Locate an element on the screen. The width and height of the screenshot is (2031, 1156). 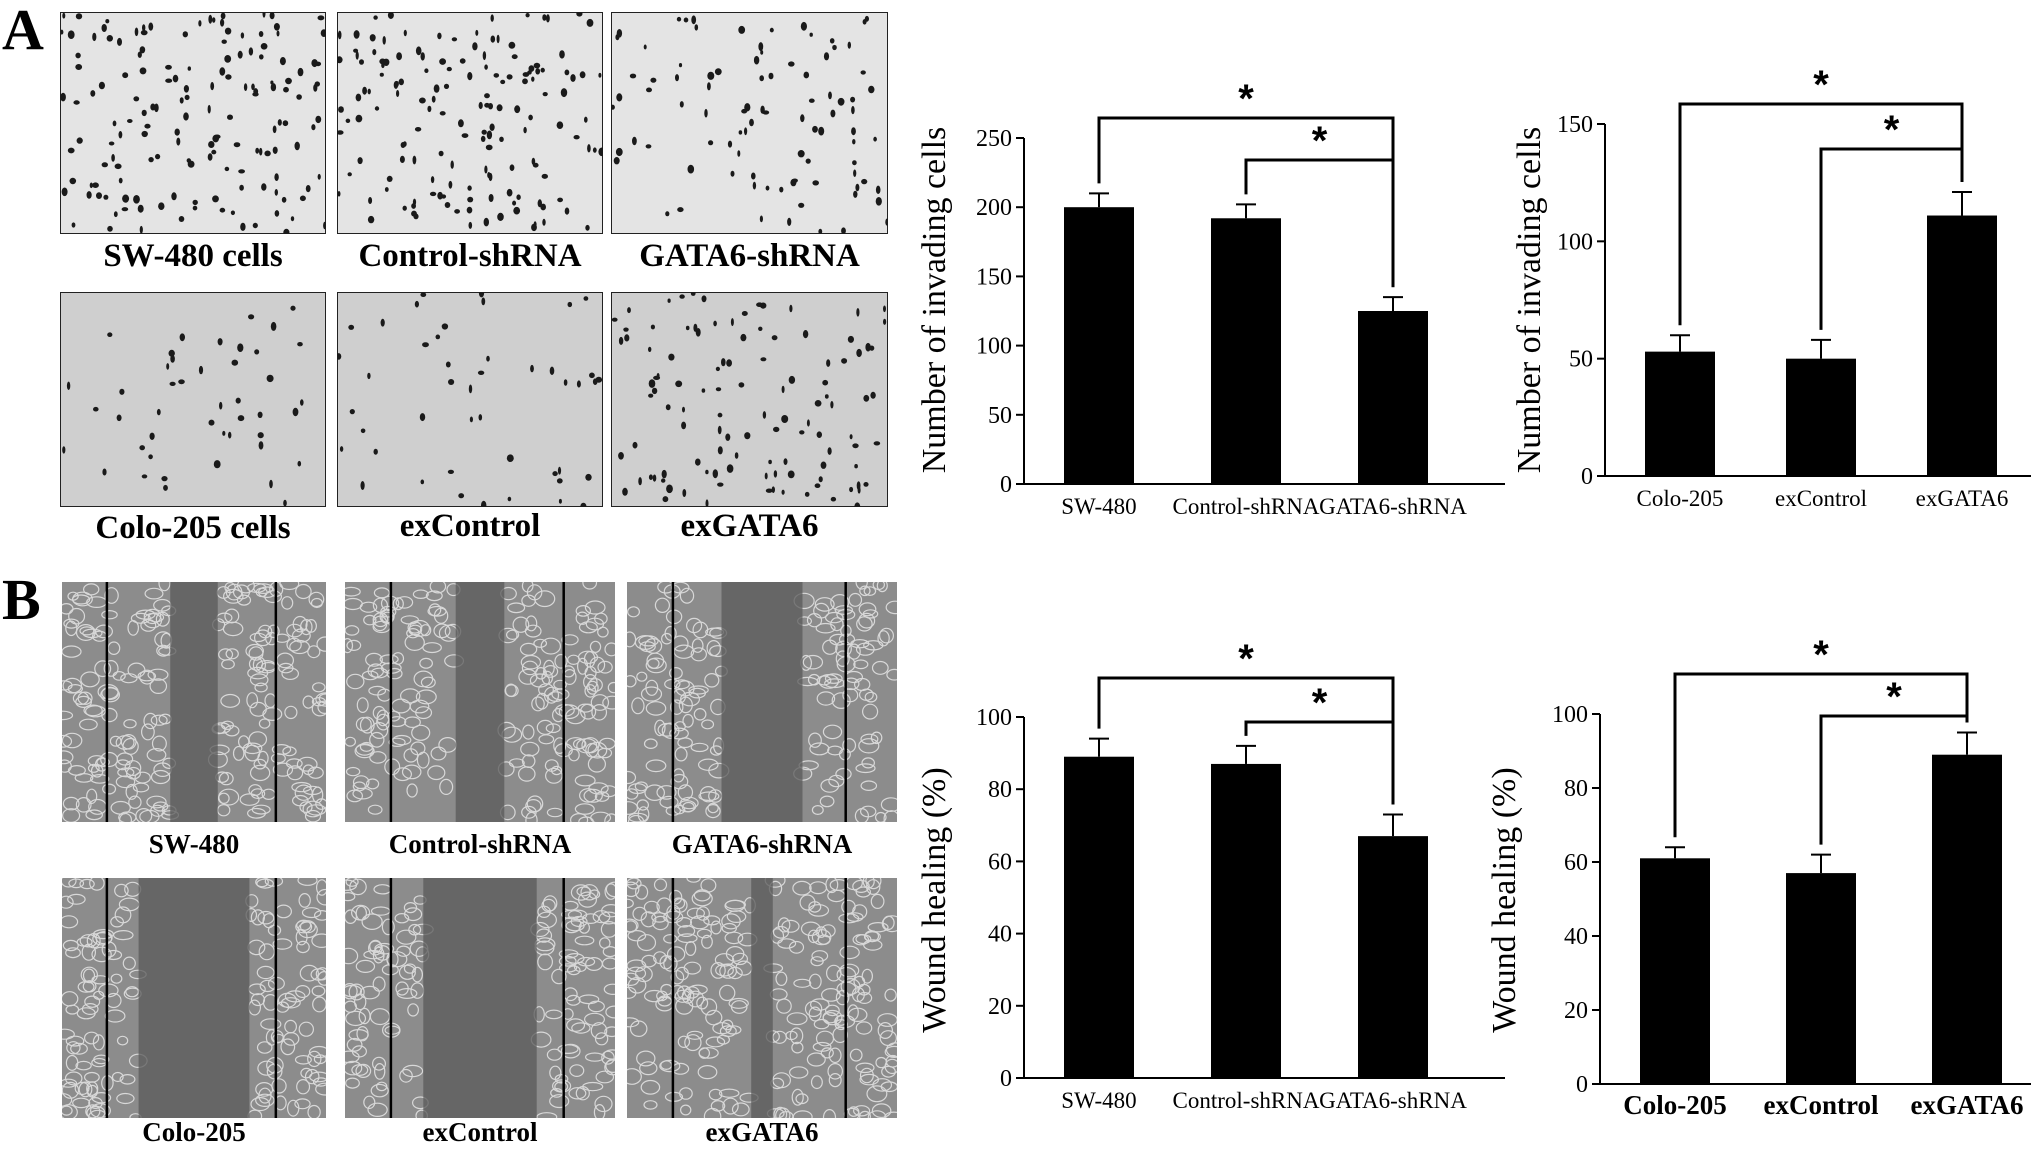
micrograph-control-shrna-wound is located at coordinates (480, 702).